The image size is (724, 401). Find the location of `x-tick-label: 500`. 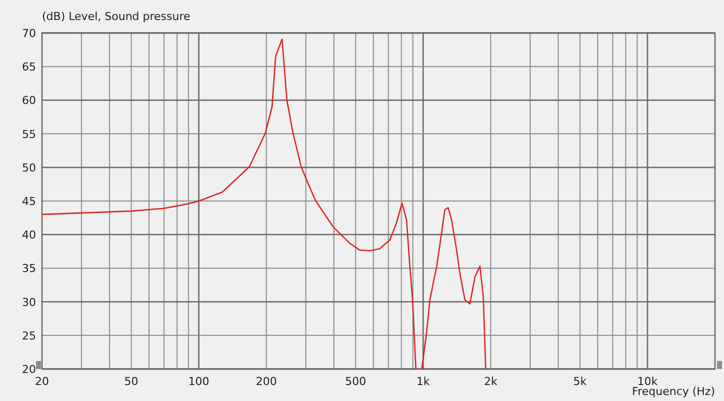

x-tick-label: 500 is located at coordinates (355, 381).